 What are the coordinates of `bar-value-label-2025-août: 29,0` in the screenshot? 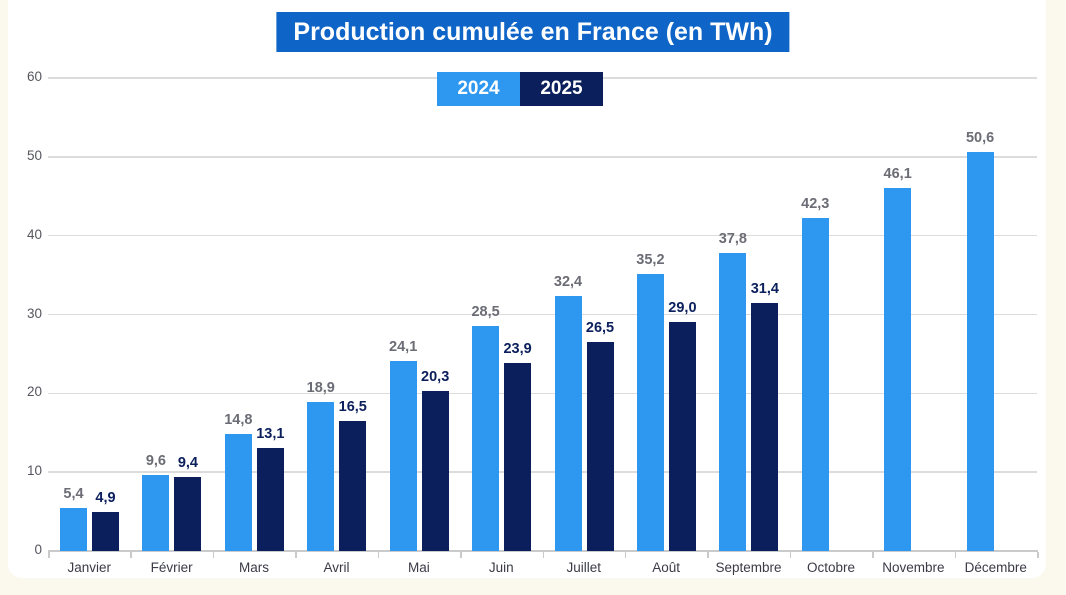 It's located at (682, 308).